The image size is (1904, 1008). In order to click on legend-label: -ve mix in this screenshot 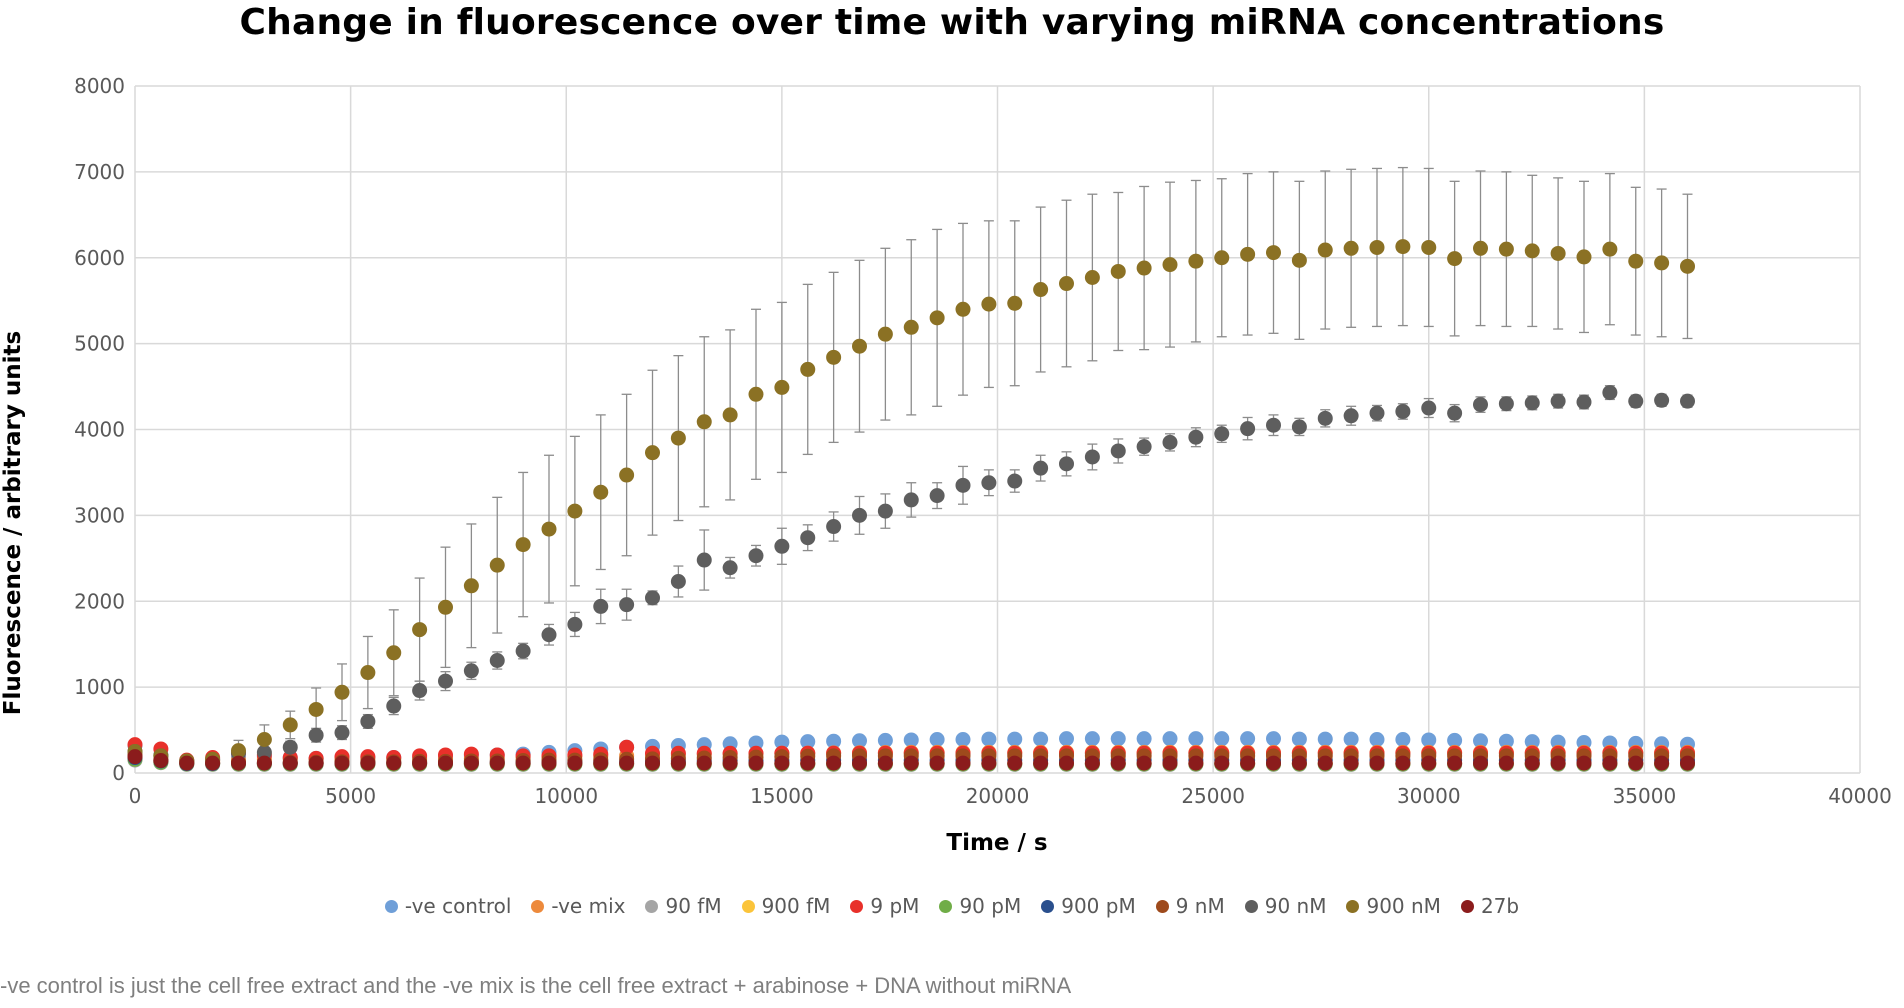, I will do `click(588, 906)`.